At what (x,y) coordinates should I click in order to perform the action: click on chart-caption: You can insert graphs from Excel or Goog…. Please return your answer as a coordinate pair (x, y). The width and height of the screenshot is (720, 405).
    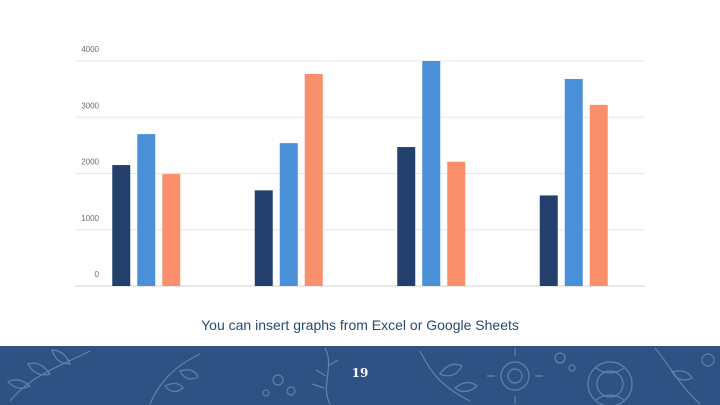
    Looking at the image, I should click on (360, 325).